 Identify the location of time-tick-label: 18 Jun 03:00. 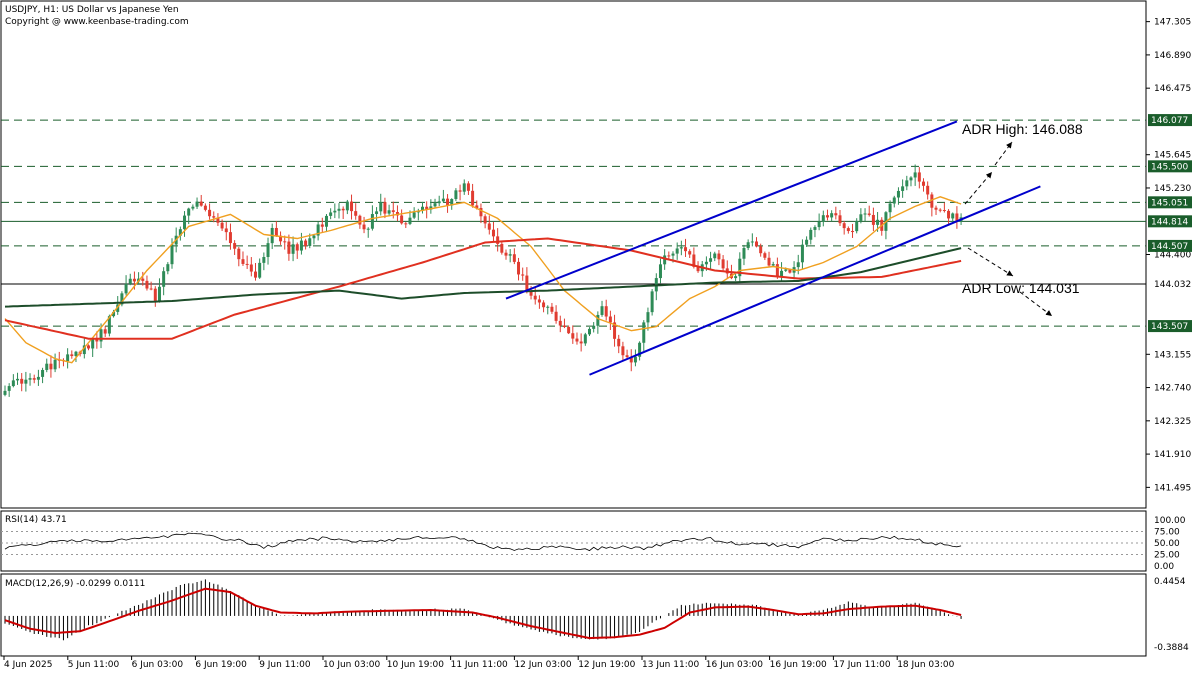
(925, 665).